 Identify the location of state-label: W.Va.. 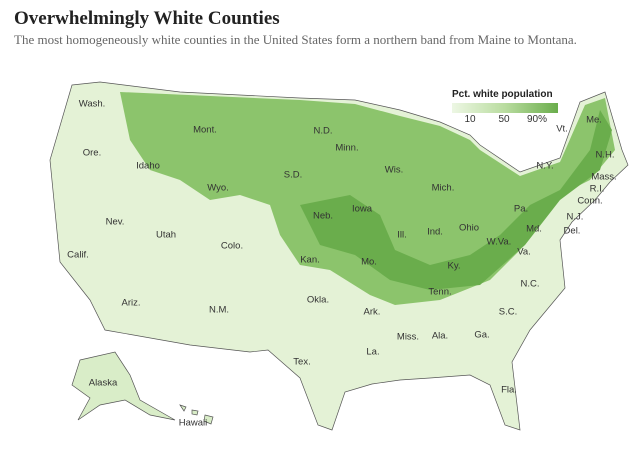
(499, 242).